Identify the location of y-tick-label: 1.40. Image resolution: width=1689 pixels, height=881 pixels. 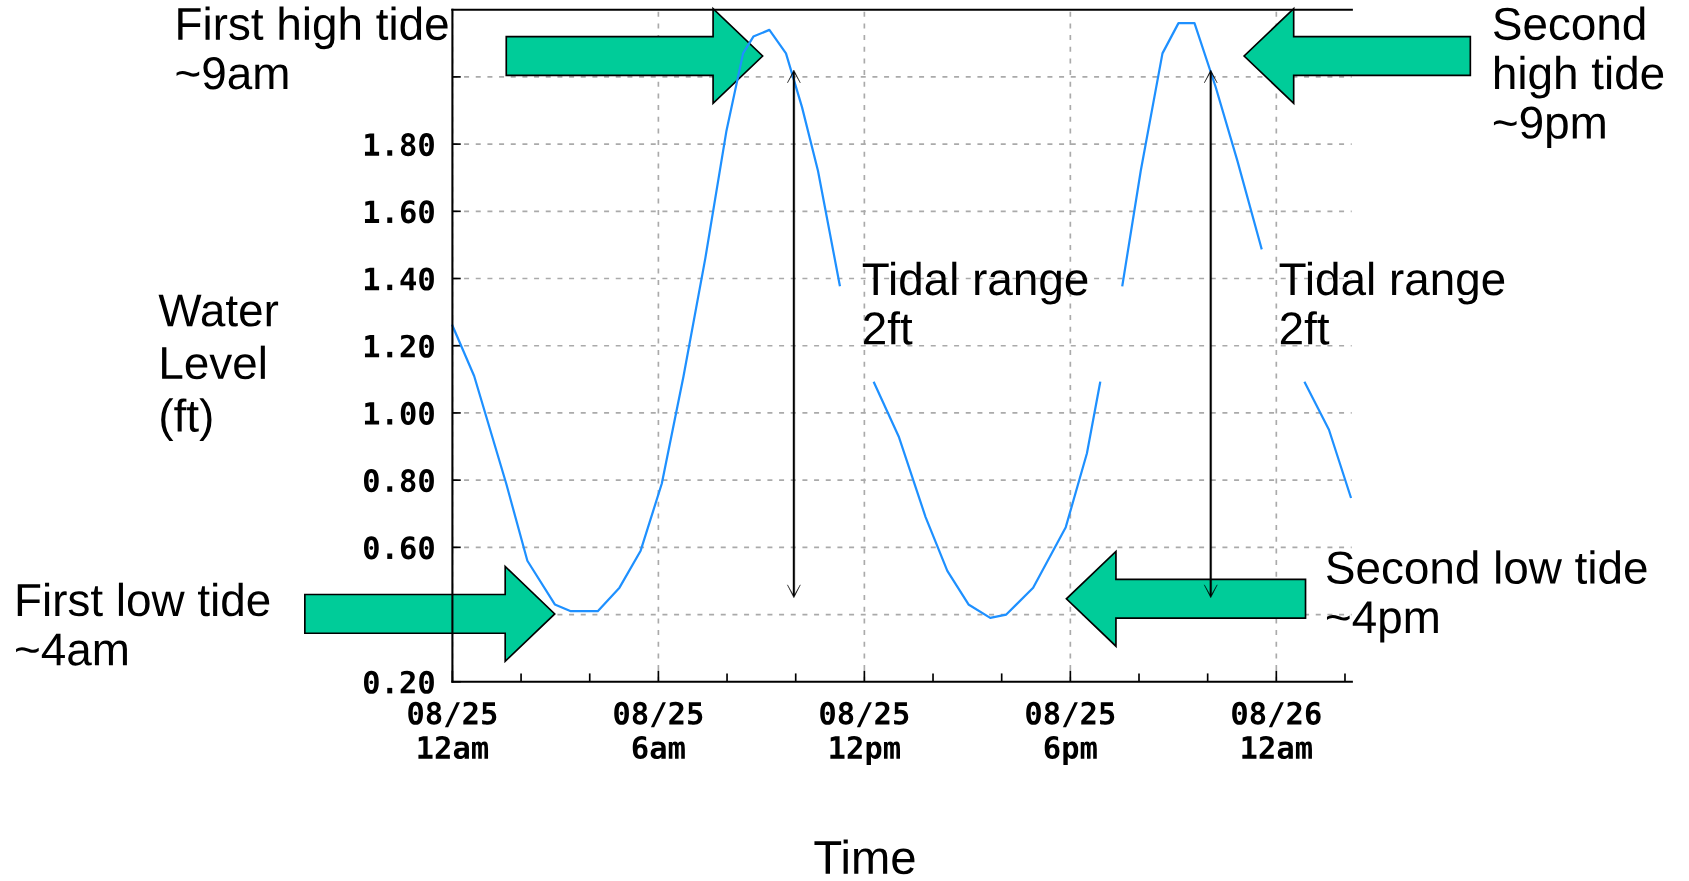
(399, 279).